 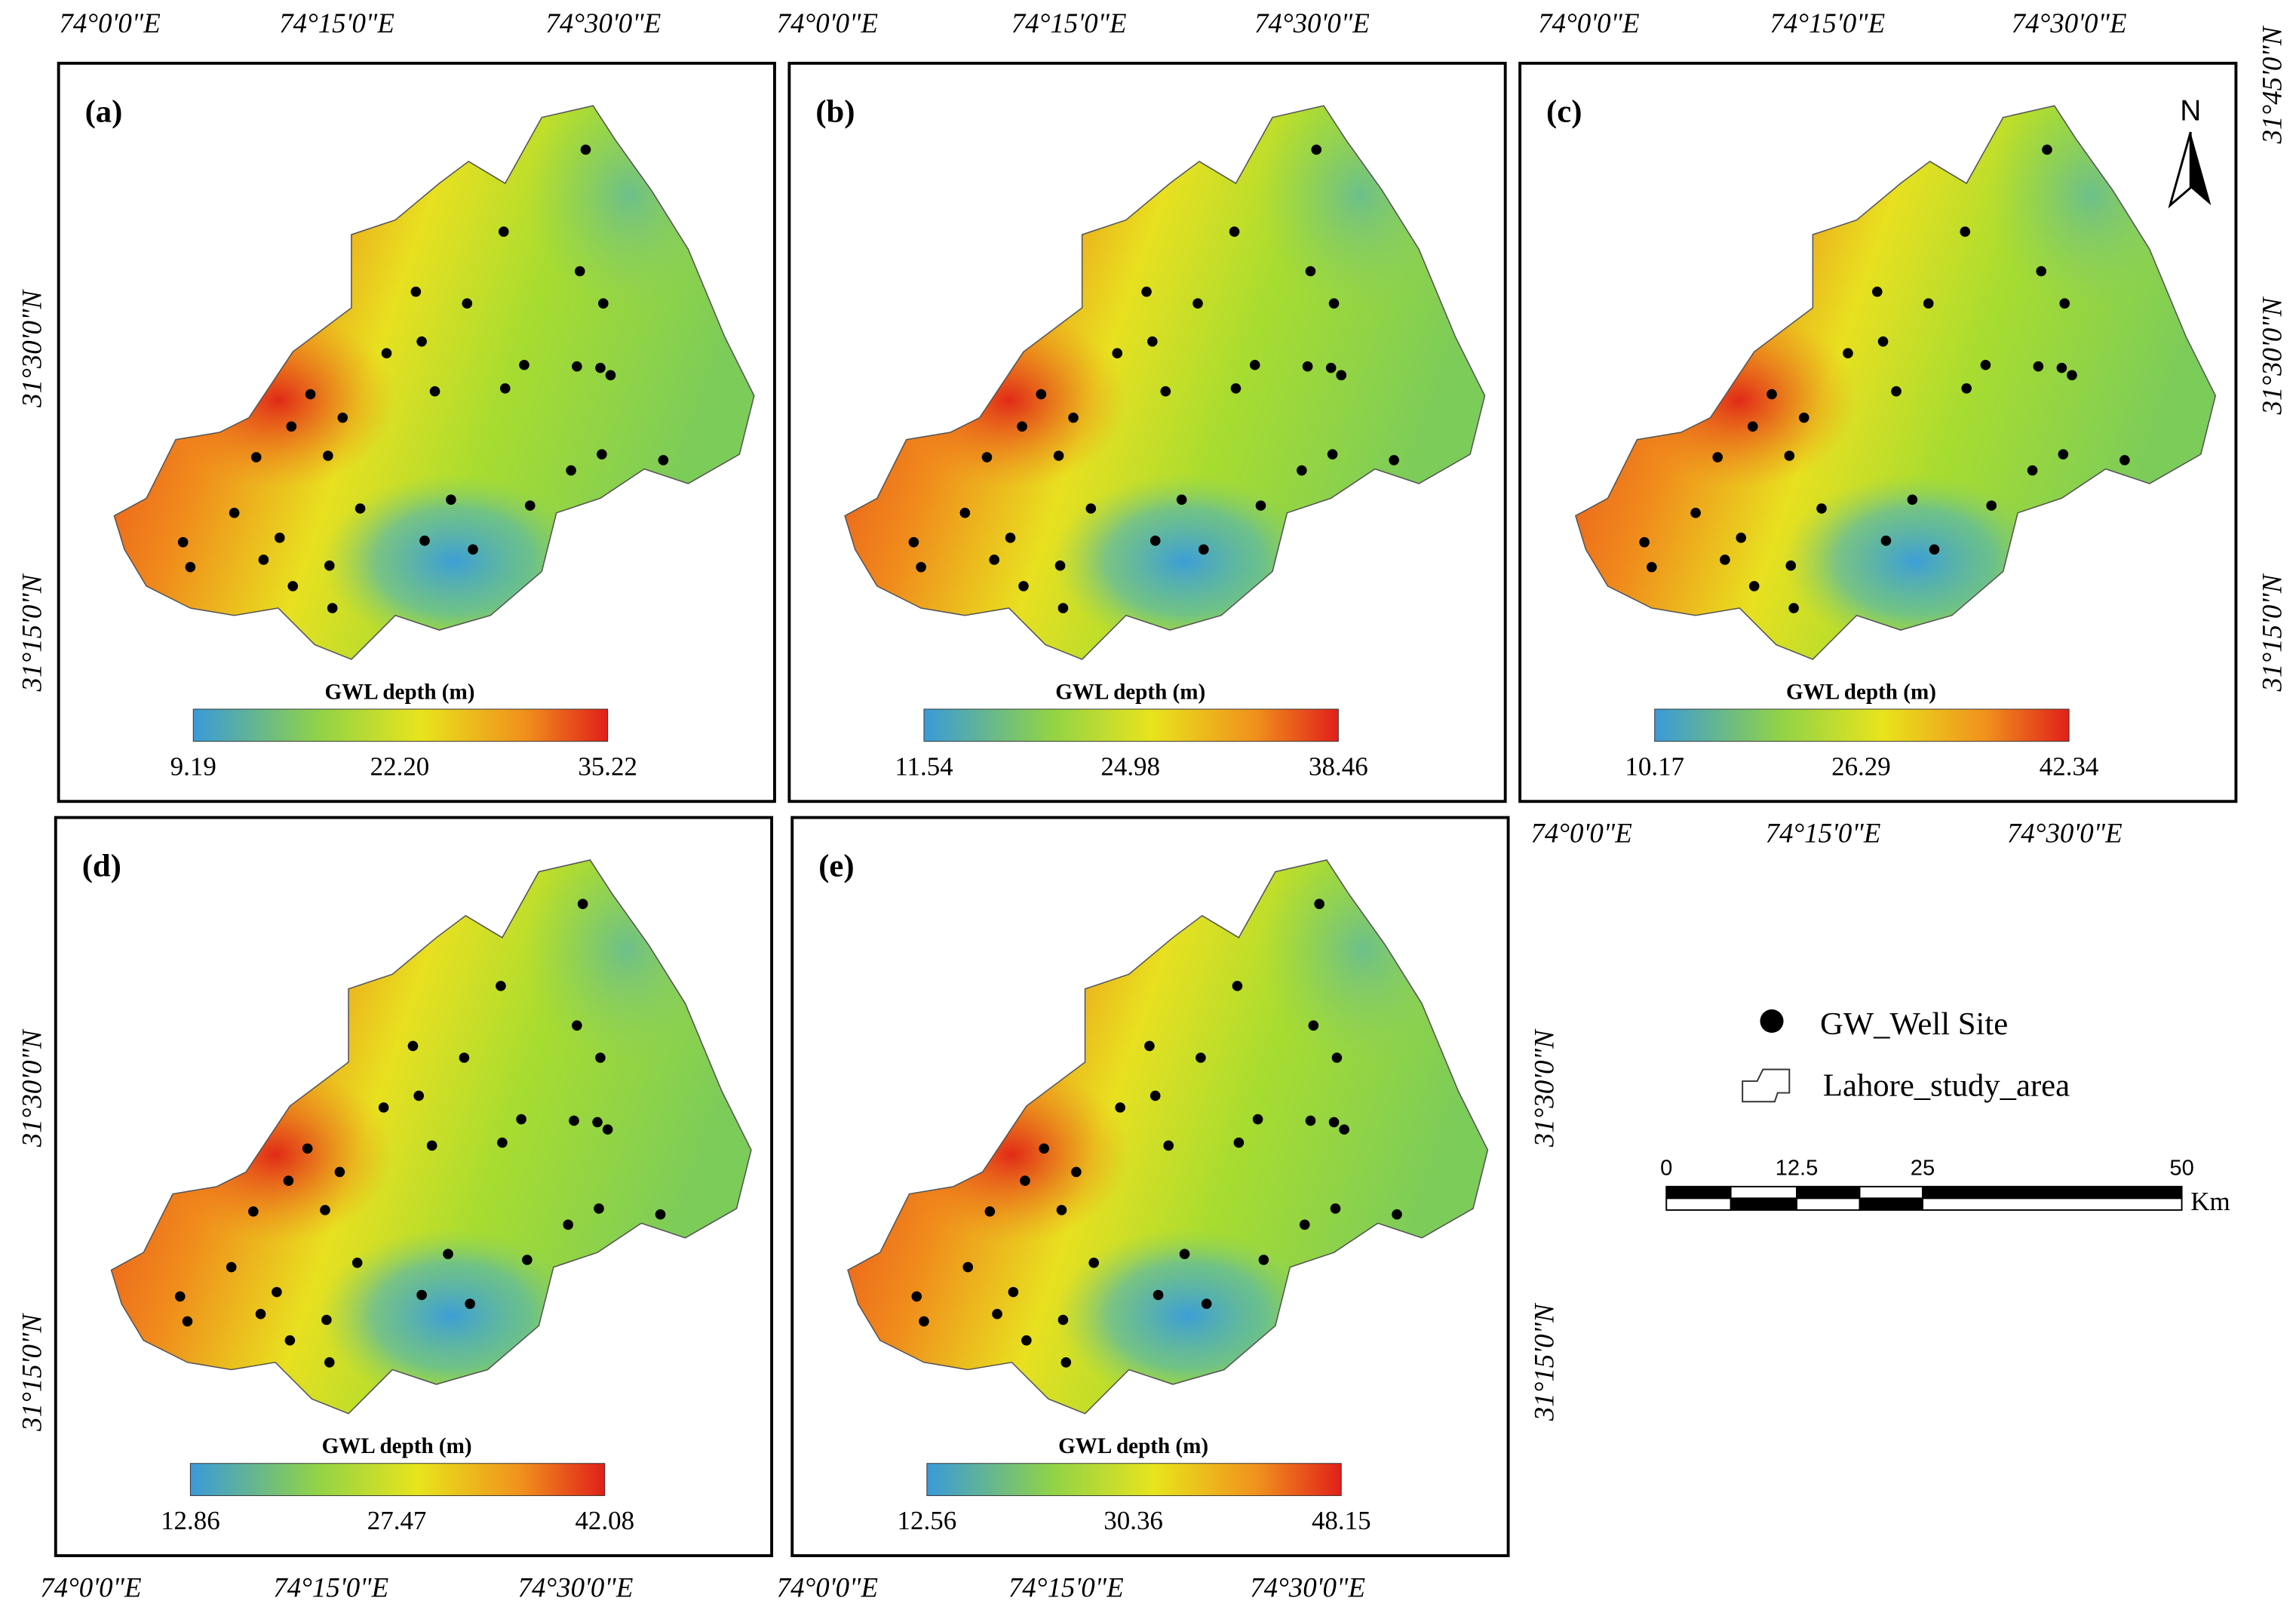 What do you see at coordinates (2070, 766) in the screenshot?
I see `colorbar-label: 42.34` at bounding box center [2070, 766].